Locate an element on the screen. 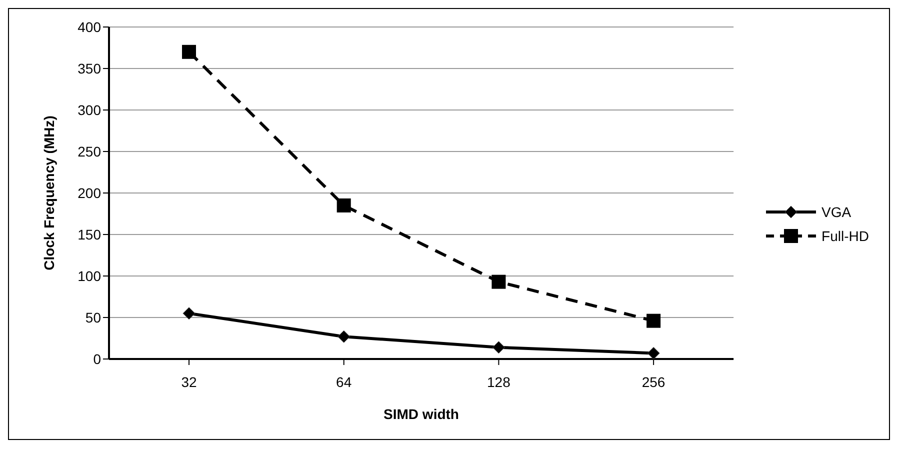 This screenshot has width=903, height=450. y-tick-label: 300 is located at coordinates (90, 110).